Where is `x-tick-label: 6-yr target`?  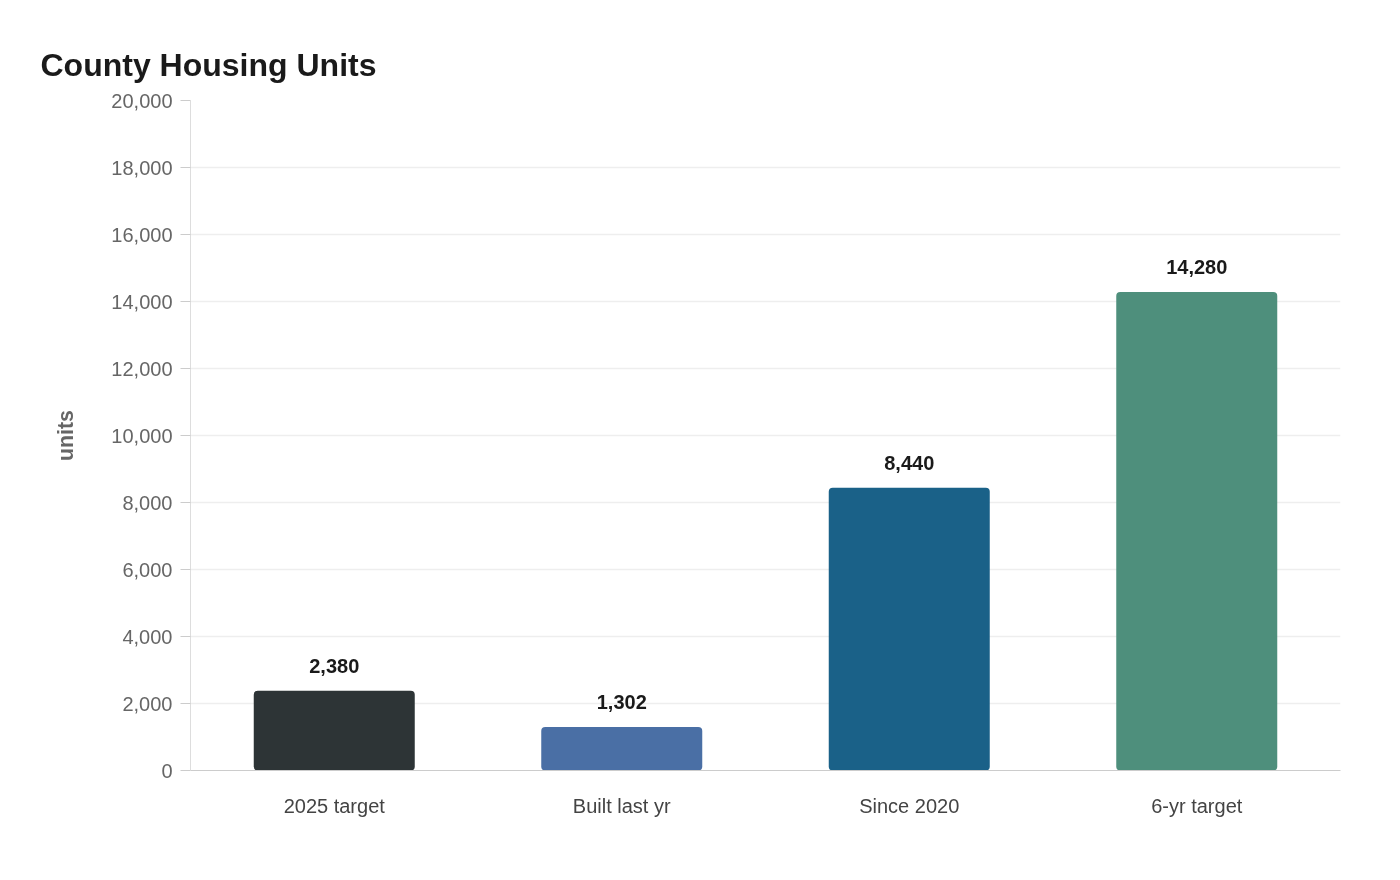
x-tick-label: 6-yr target is located at coordinates (1197, 805).